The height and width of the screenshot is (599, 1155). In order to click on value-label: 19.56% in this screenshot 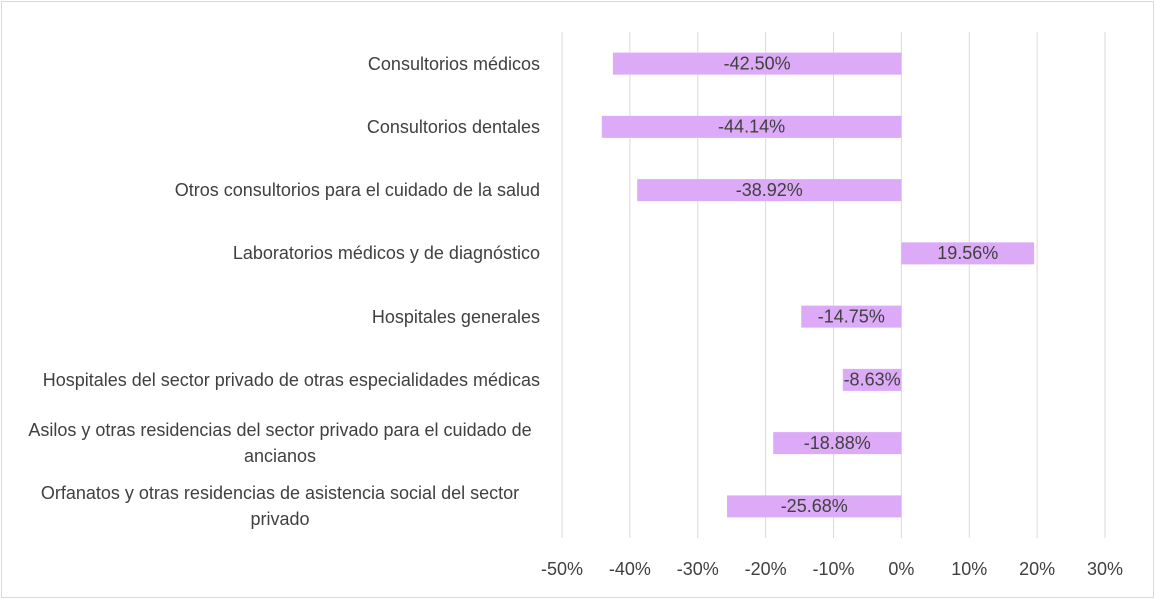, I will do `click(967, 253)`.